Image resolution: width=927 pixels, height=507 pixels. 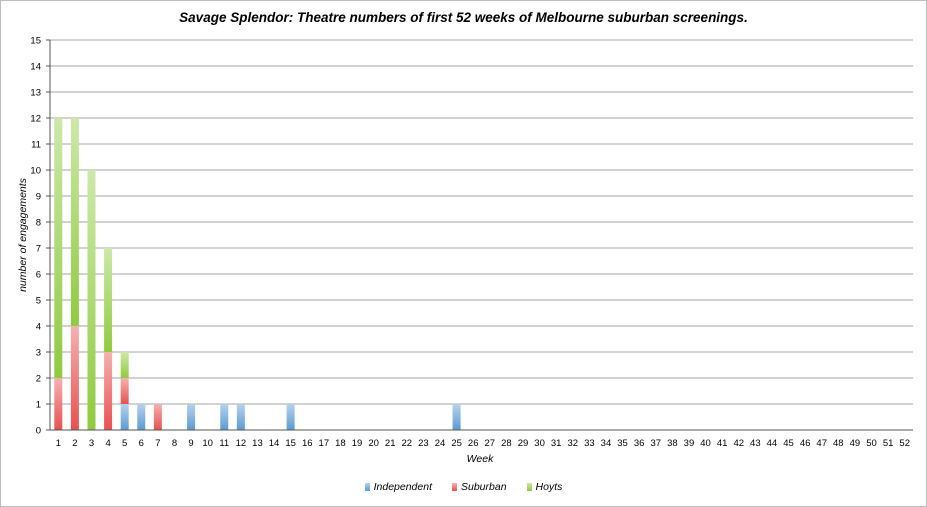 What do you see at coordinates (606, 443) in the screenshot?
I see `x-tick-label: 34` at bounding box center [606, 443].